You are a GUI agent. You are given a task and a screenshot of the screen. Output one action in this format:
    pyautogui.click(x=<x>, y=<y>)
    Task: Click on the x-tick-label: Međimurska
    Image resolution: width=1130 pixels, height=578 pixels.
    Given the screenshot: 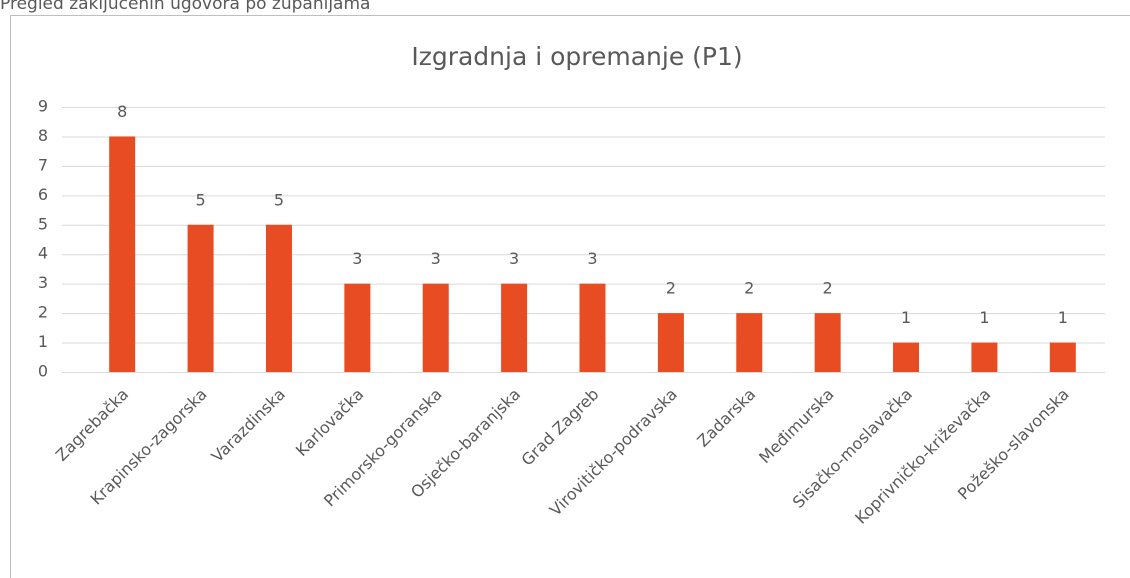 What is the action you would take?
    pyautogui.click(x=796, y=426)
    